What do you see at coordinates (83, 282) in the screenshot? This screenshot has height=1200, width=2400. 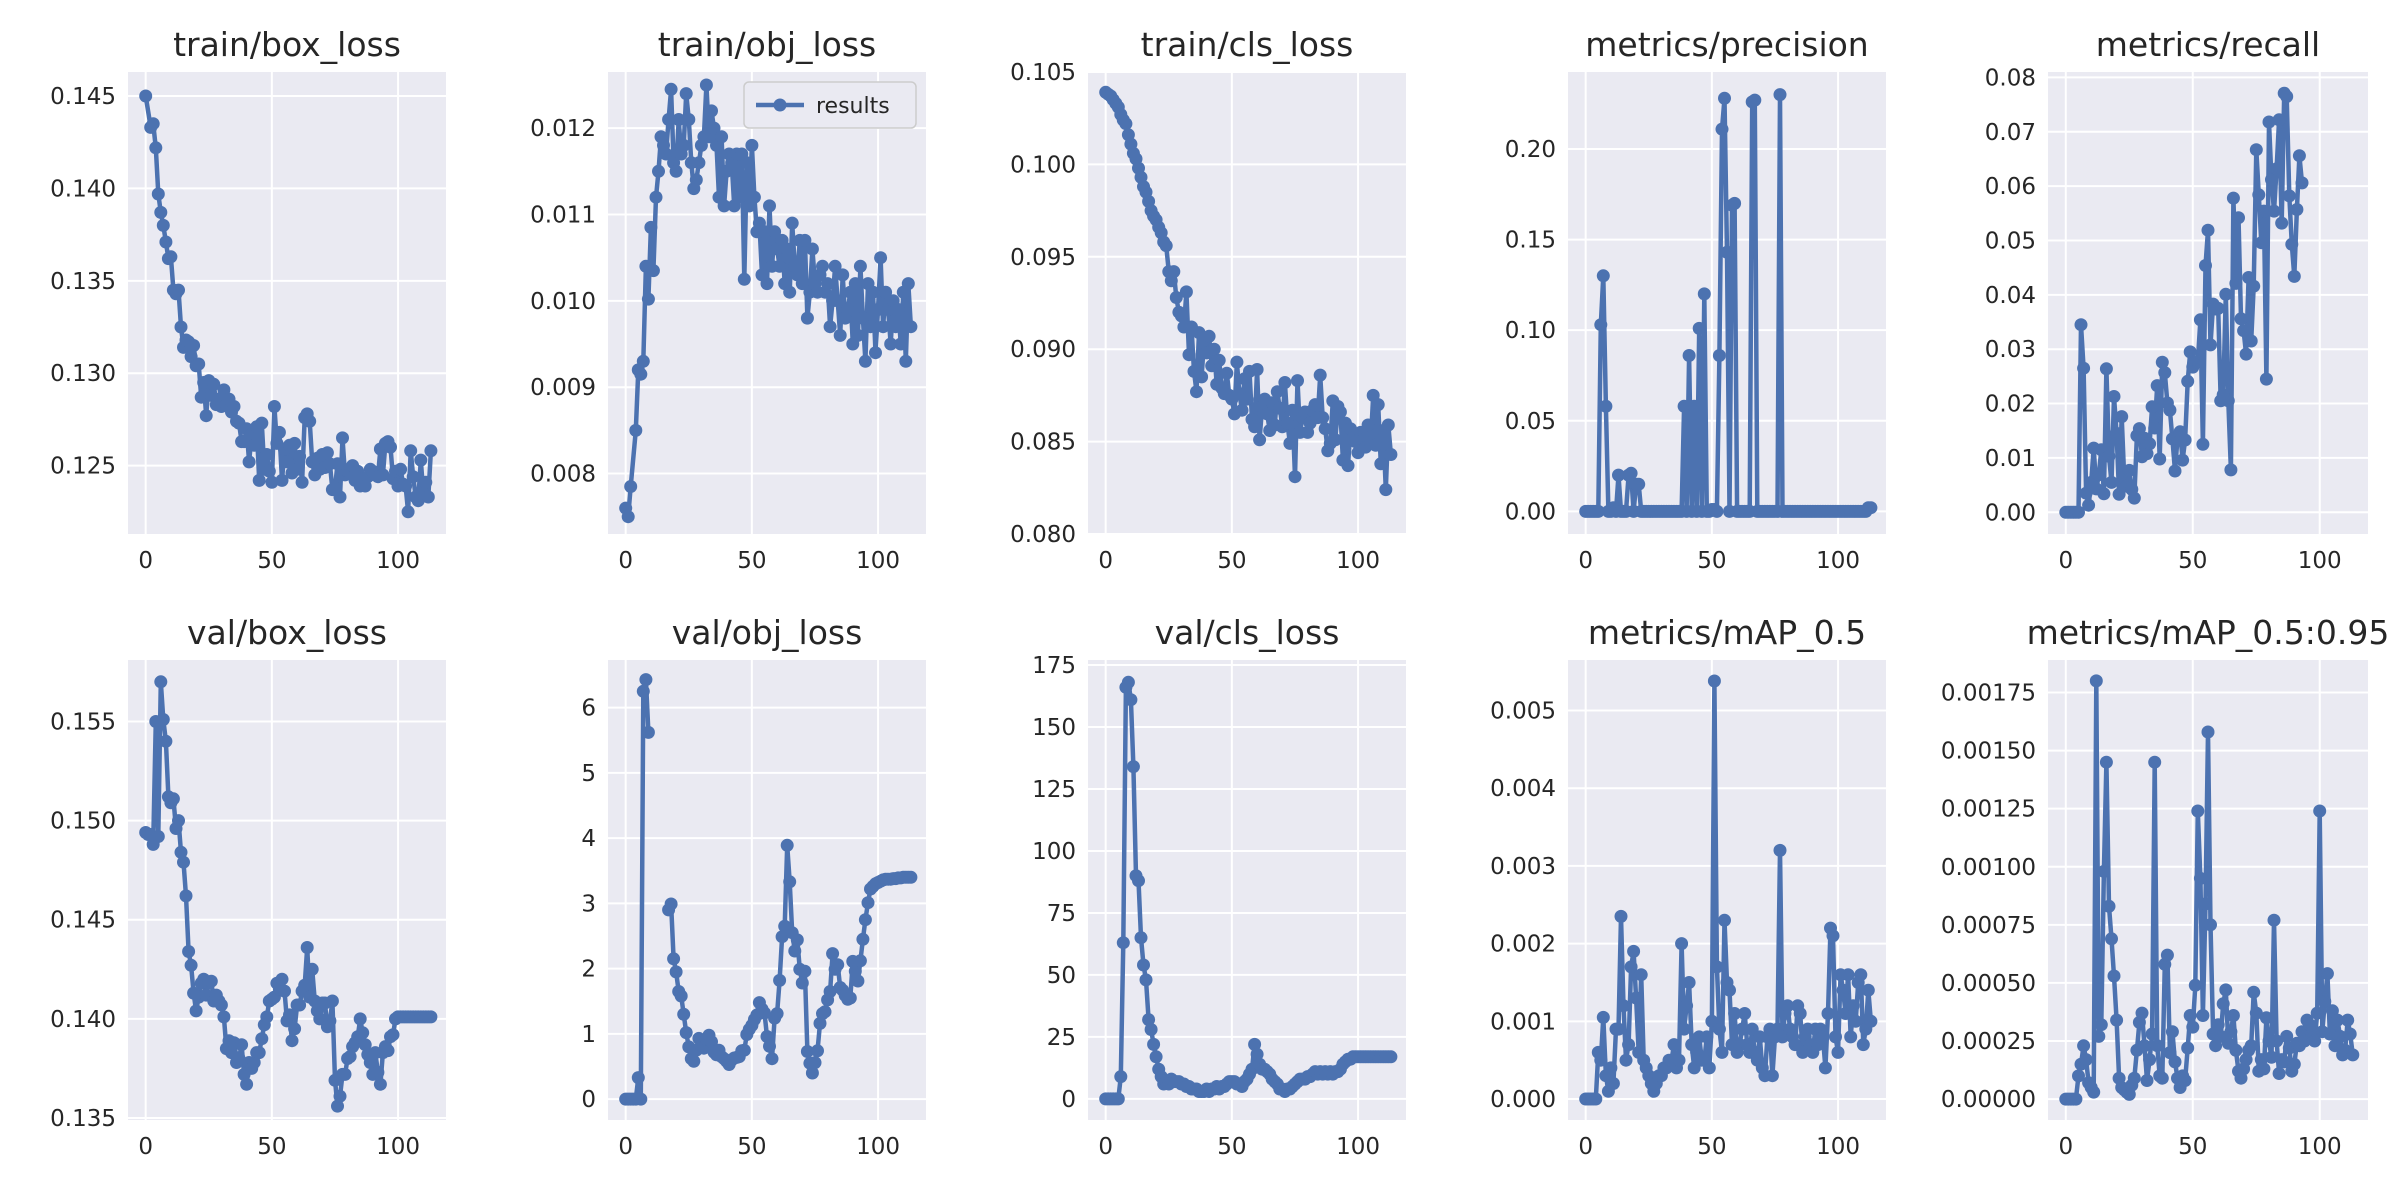 I see `y-tick-label: 0.135` at bounding box center [83, 282].